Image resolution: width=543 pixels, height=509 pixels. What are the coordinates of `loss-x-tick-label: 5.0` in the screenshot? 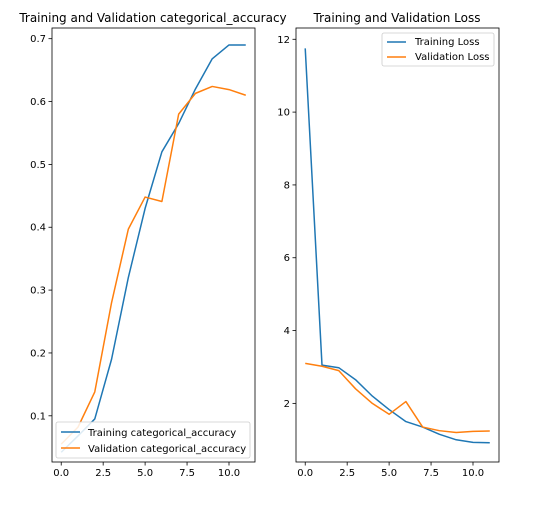 It's located at (389, 473).